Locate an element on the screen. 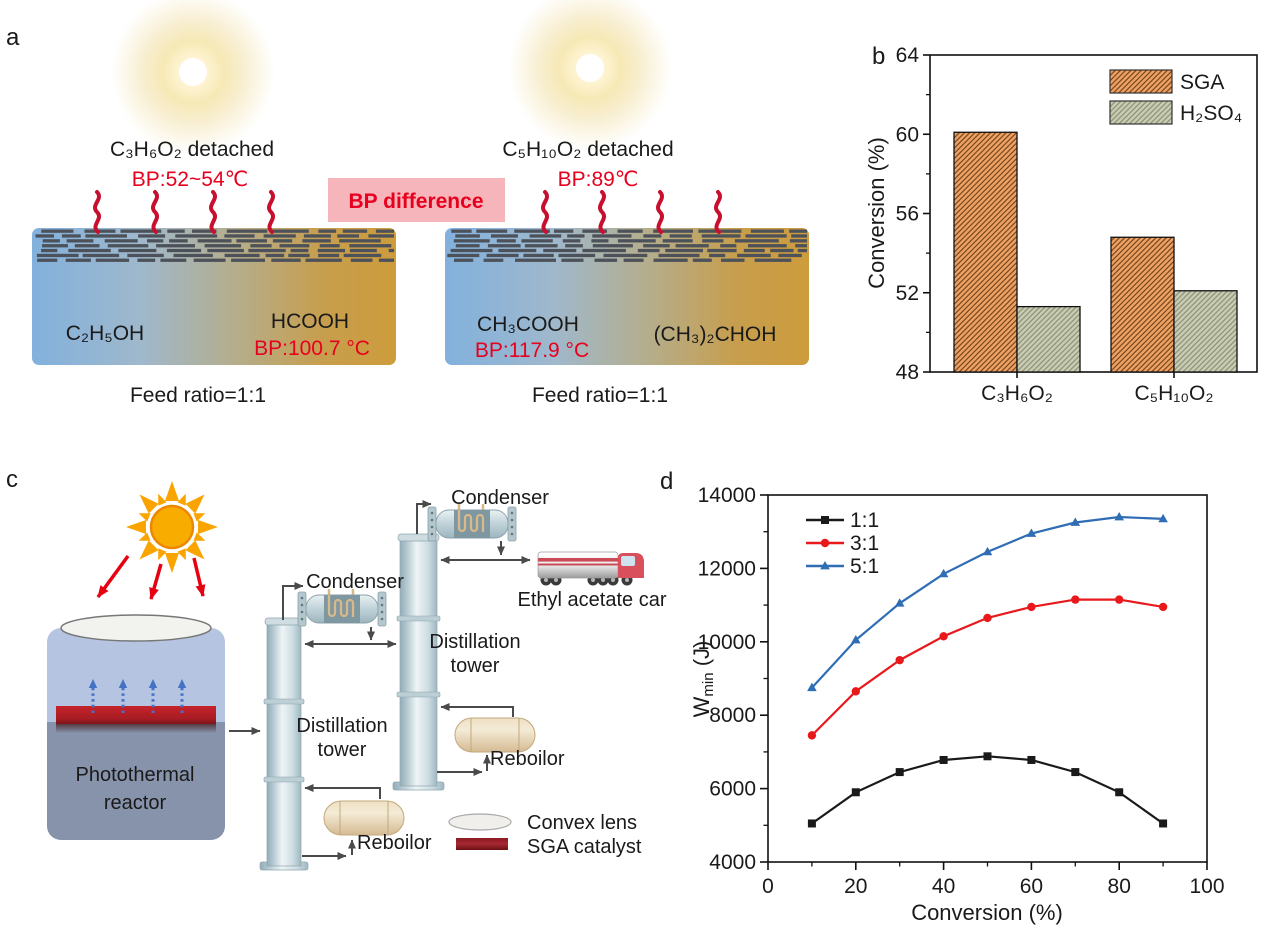 The image size is (1270, 929). legend-swatch-hatch is located at coordinates (1141, 112).